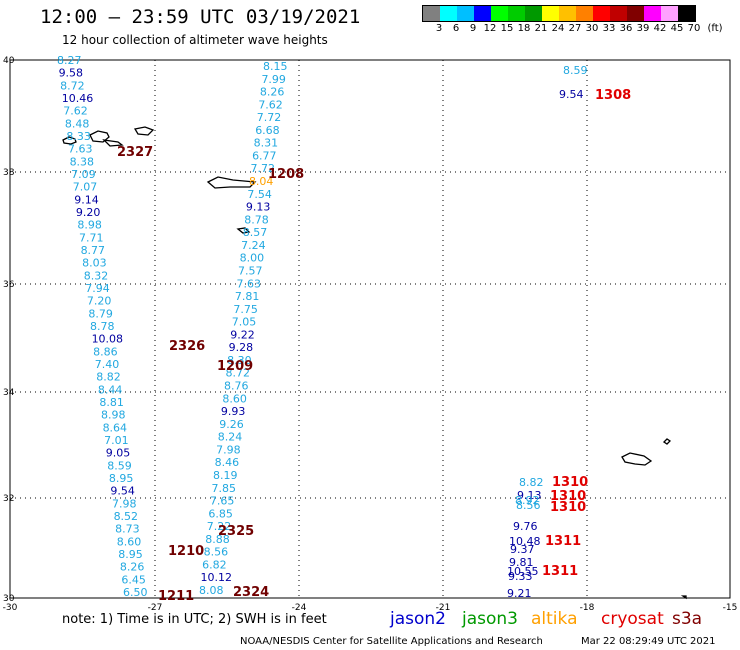 Image resolution: width=740 pixels, height=650 pixels. What do you see at coordinates (77, 123) in the screenshot?
I see `wave-height-value: 8.48` at bounding box center [77, 123].